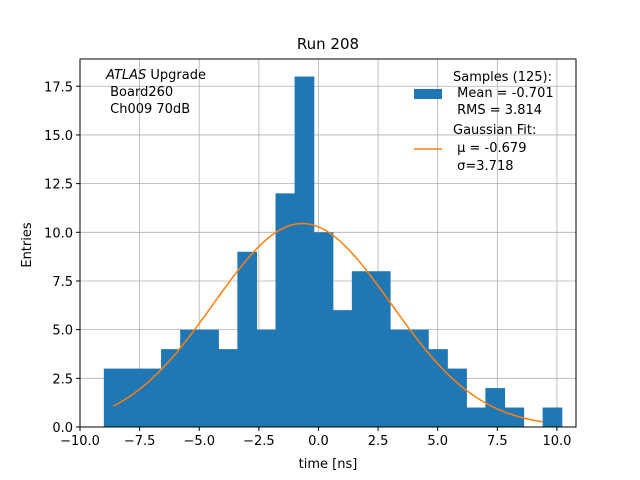 The width and height of the screenshot is (640, 480). What do you see at coordinates (437, 441) in the screenshot?
I see `x-tick-label: 5.0` at bounding box center [437, 441].